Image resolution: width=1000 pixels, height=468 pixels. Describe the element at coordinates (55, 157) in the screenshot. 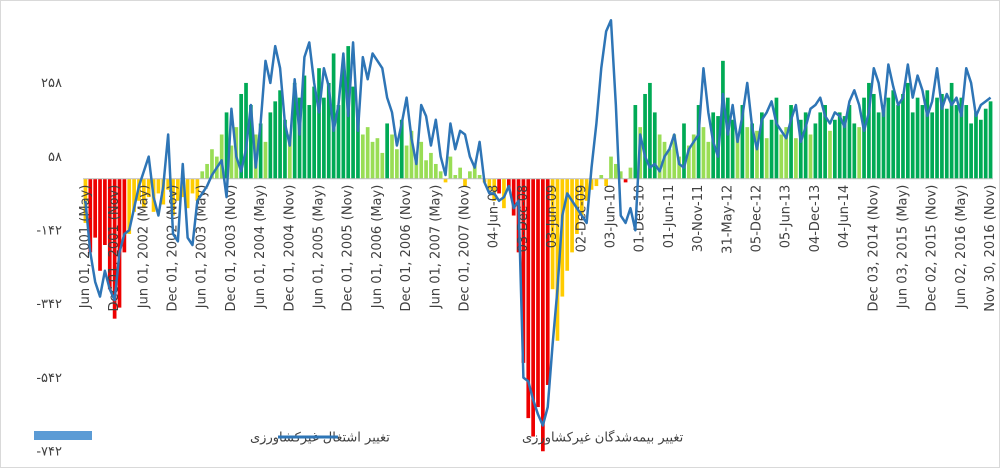

I see `y-tick-label: ۵۸` at that location.